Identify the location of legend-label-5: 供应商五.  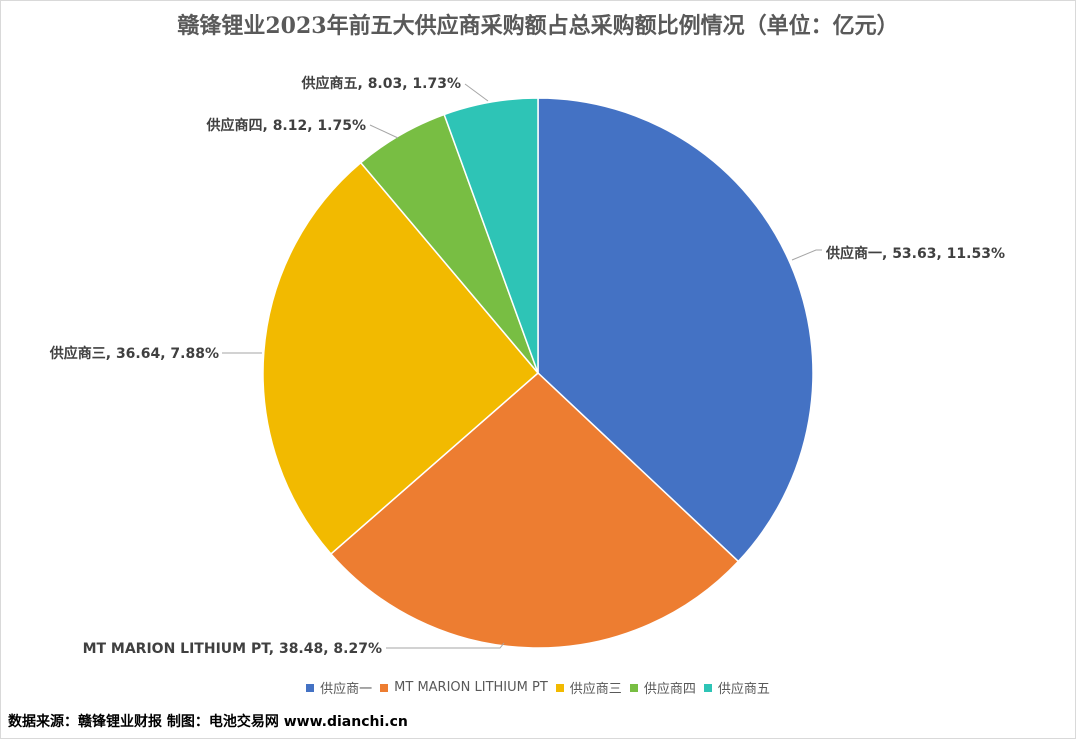
(743, 689).